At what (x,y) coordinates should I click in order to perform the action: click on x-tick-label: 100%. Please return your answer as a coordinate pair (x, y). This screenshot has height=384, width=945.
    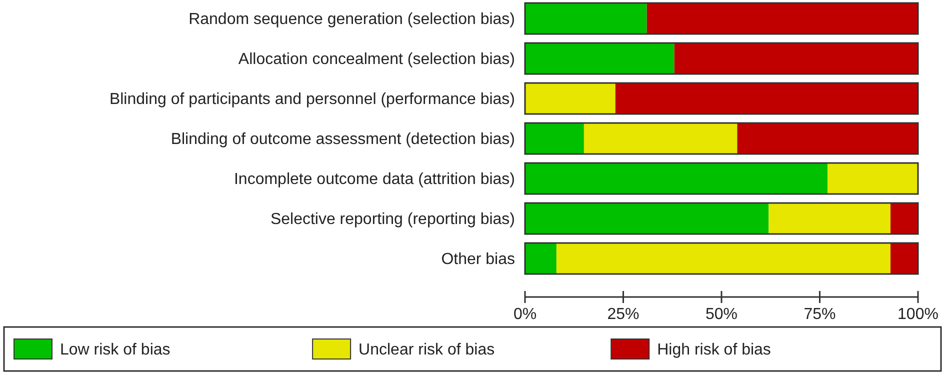
    Looking at the image, I should click on (918, 314).